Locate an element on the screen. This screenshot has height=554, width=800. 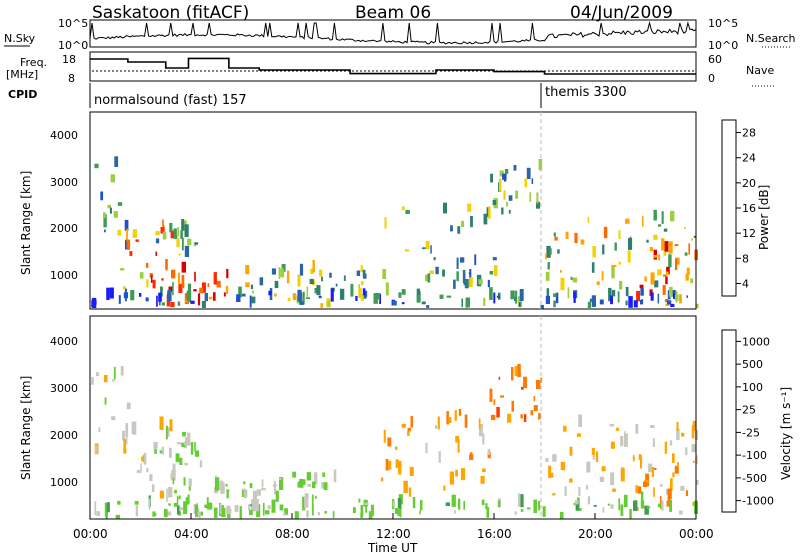
colorbar-tick-label: 20 is located at coordinates (749, 183).